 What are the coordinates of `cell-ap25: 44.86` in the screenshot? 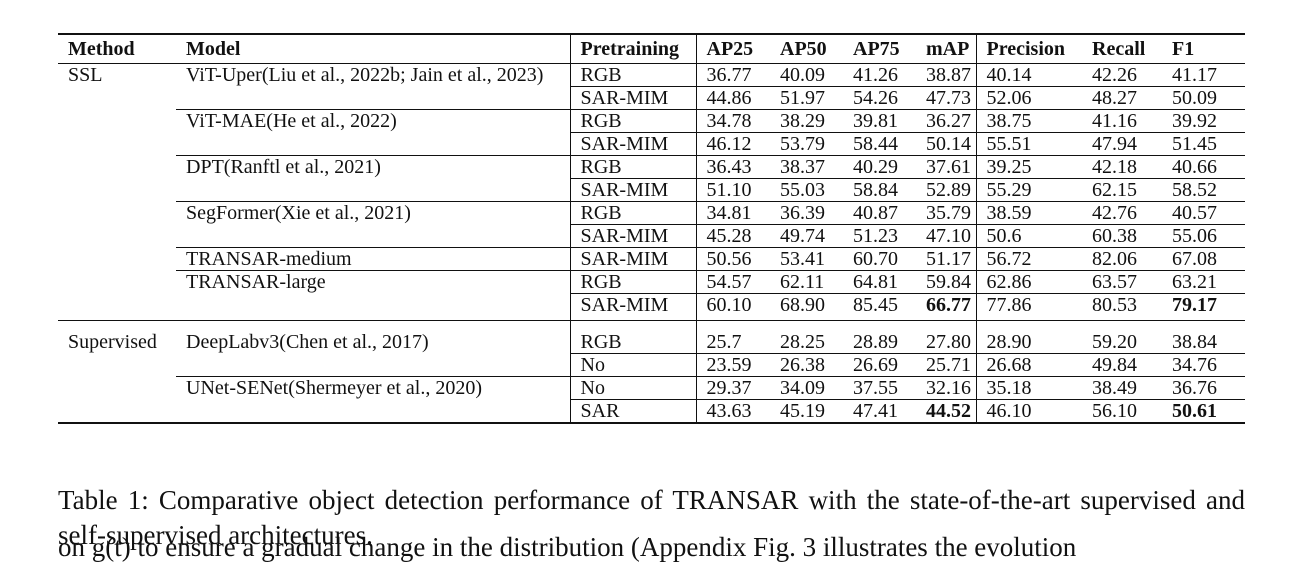 It's located at (732, 98).